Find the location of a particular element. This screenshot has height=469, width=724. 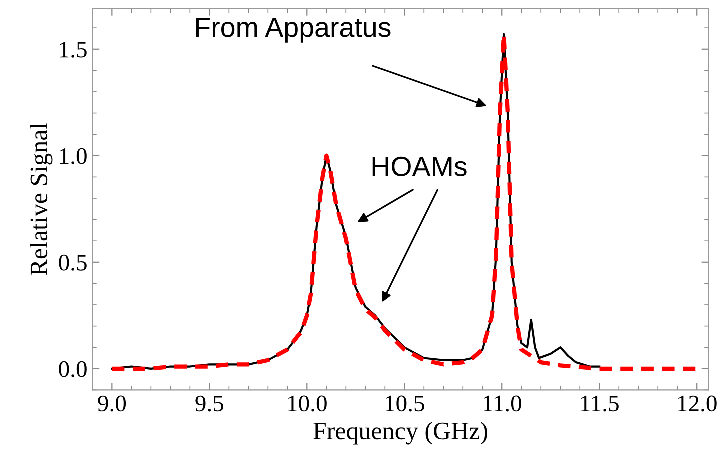

x-axis-title: Frequency (GHz) is located at coordinates (401, 433).